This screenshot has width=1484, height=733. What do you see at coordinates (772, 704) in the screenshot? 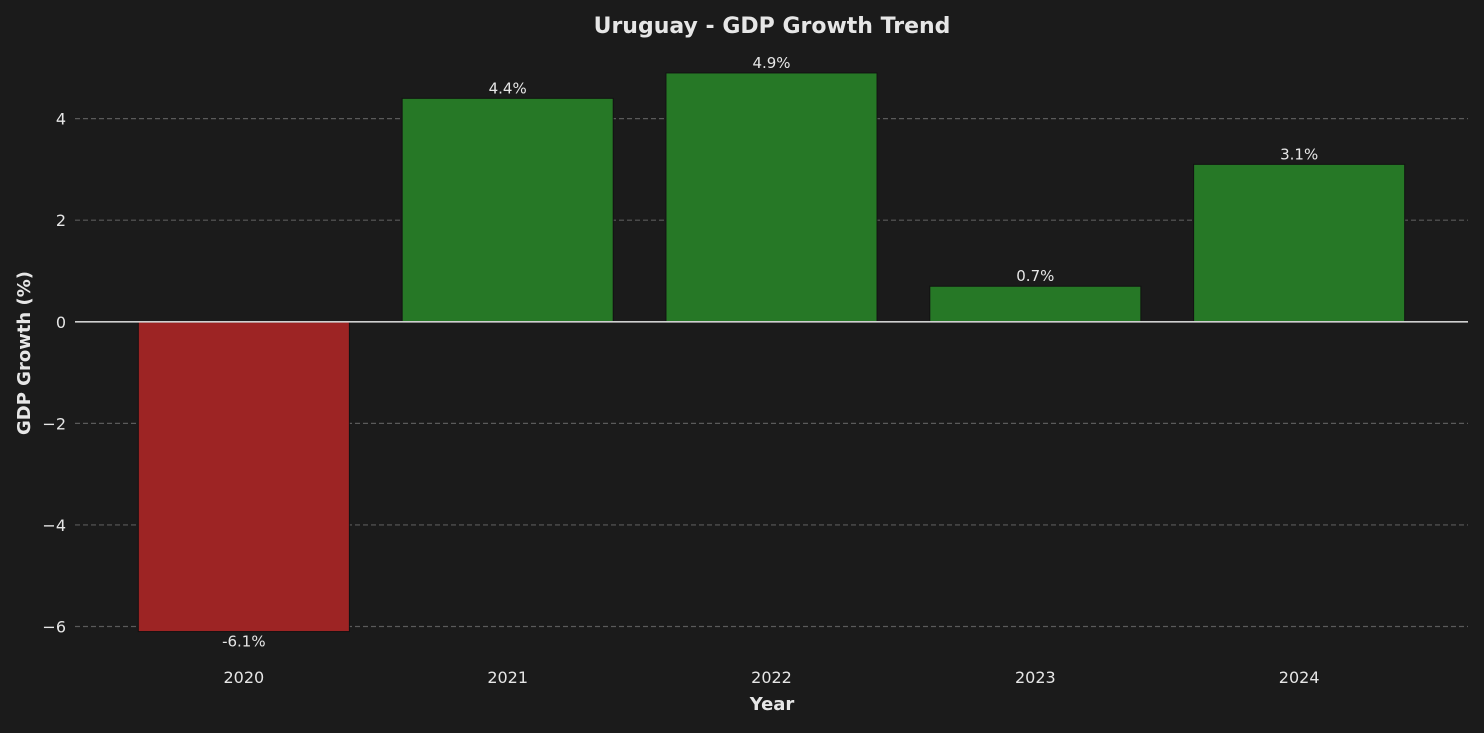
I see `x-axis-label: Year` at bounding box center [772, 704].